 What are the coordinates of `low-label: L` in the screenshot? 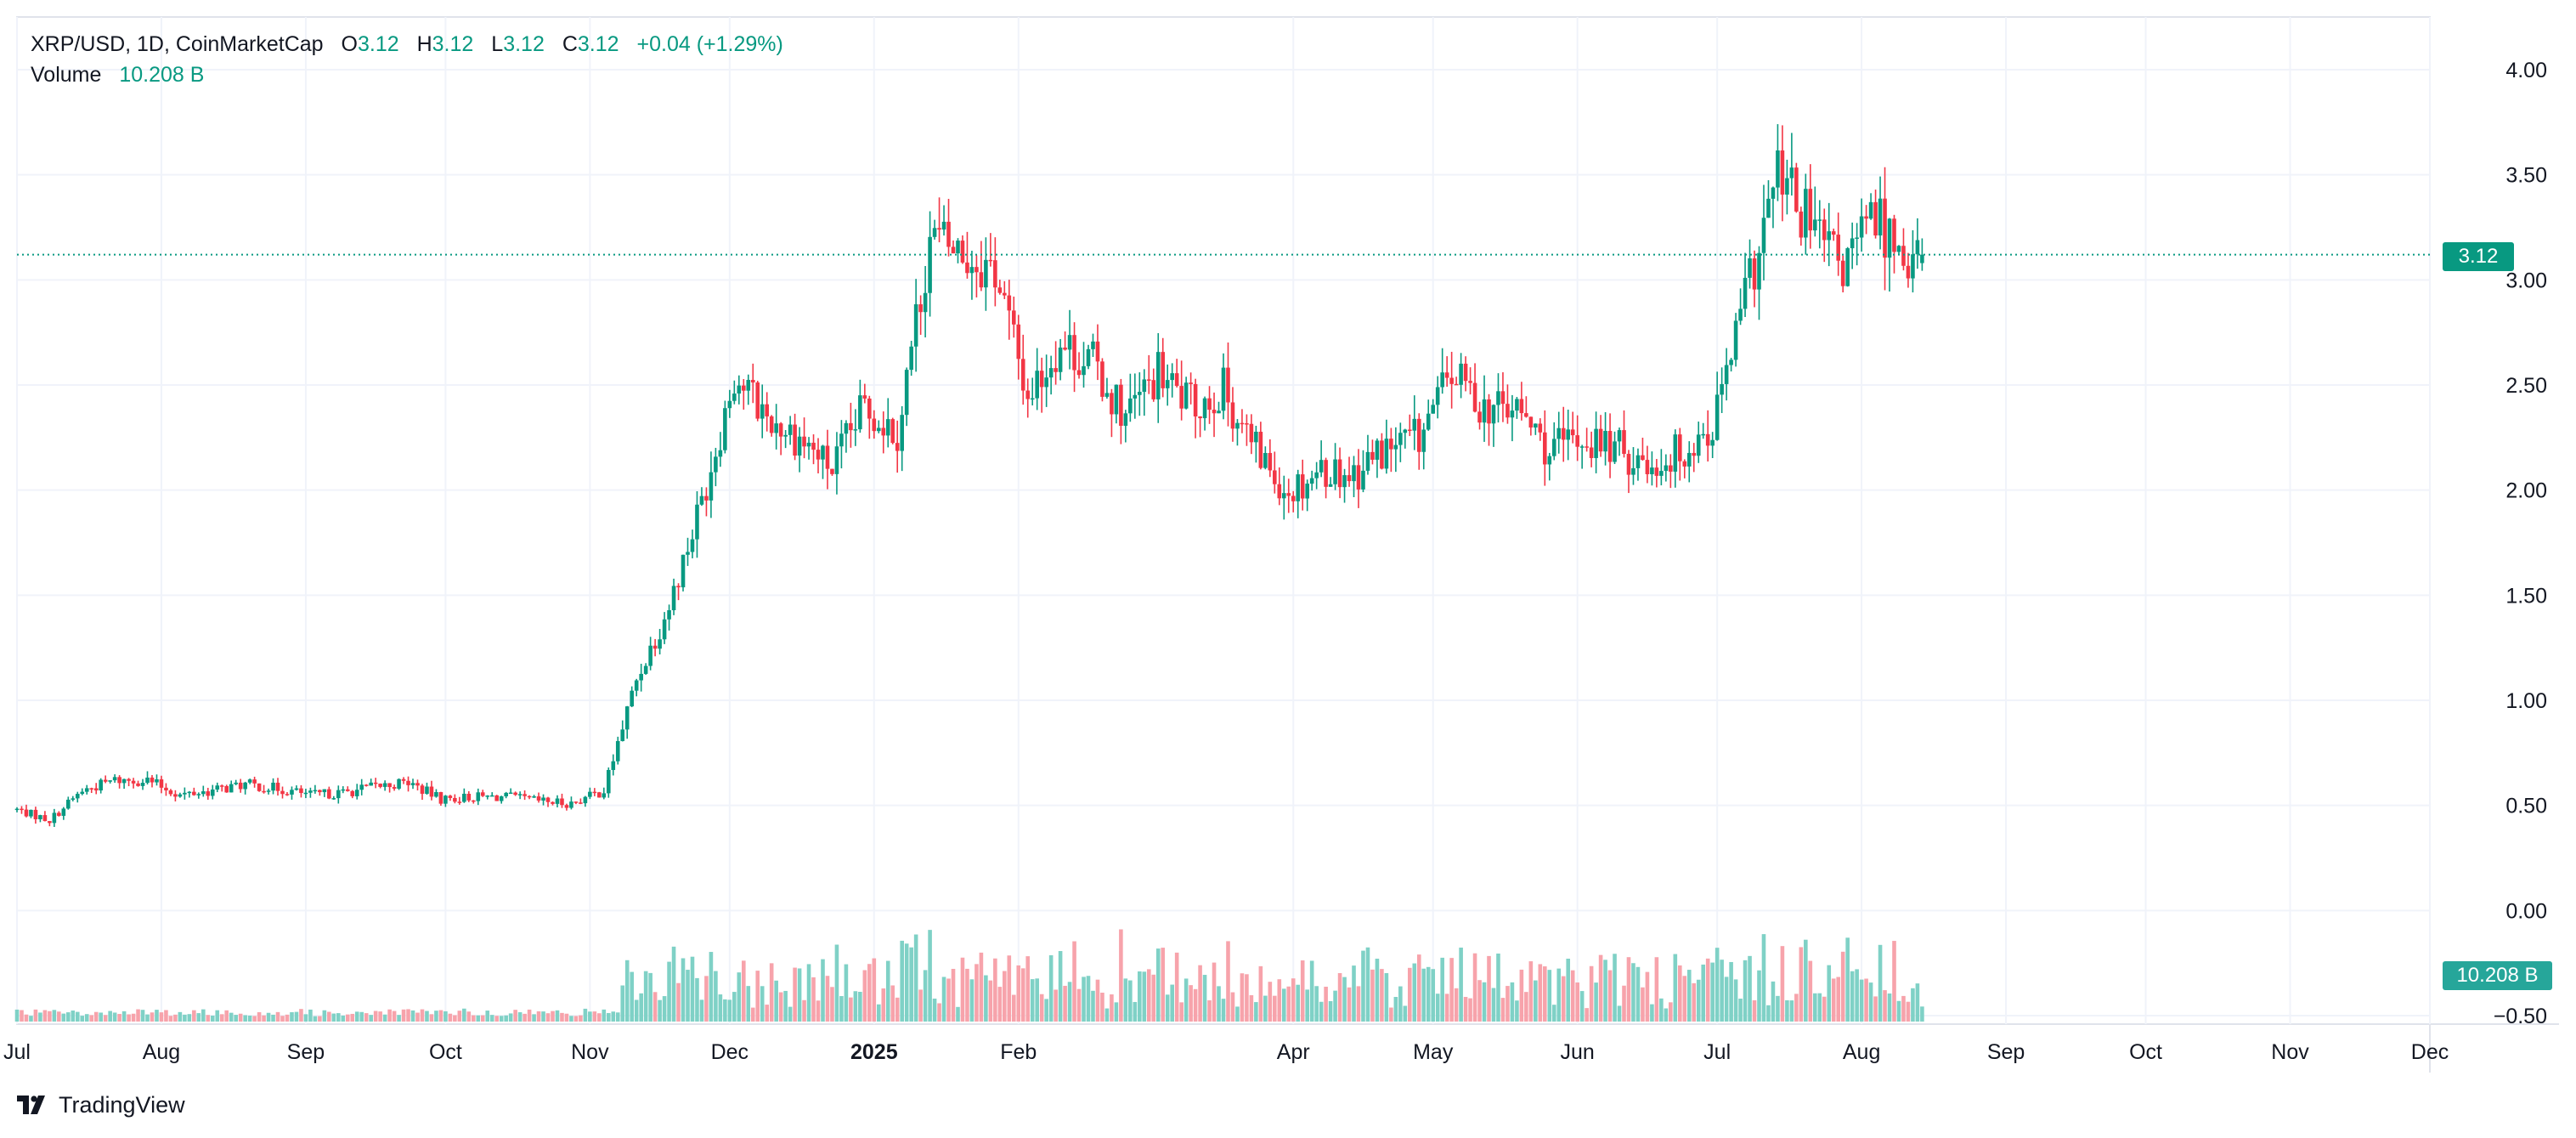 It's located at (498, 44).